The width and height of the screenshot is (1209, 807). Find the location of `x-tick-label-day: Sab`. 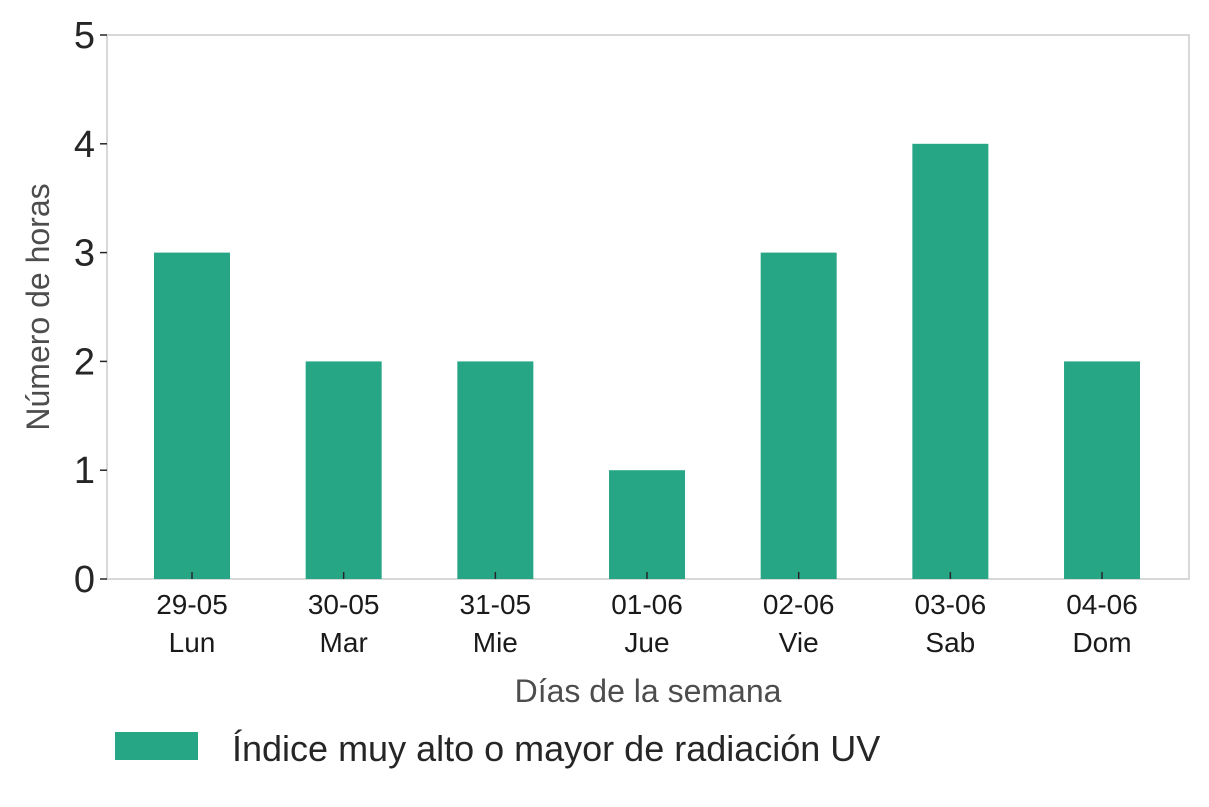

x-tick-label-day: Sab is located at coordinates (950, 642).